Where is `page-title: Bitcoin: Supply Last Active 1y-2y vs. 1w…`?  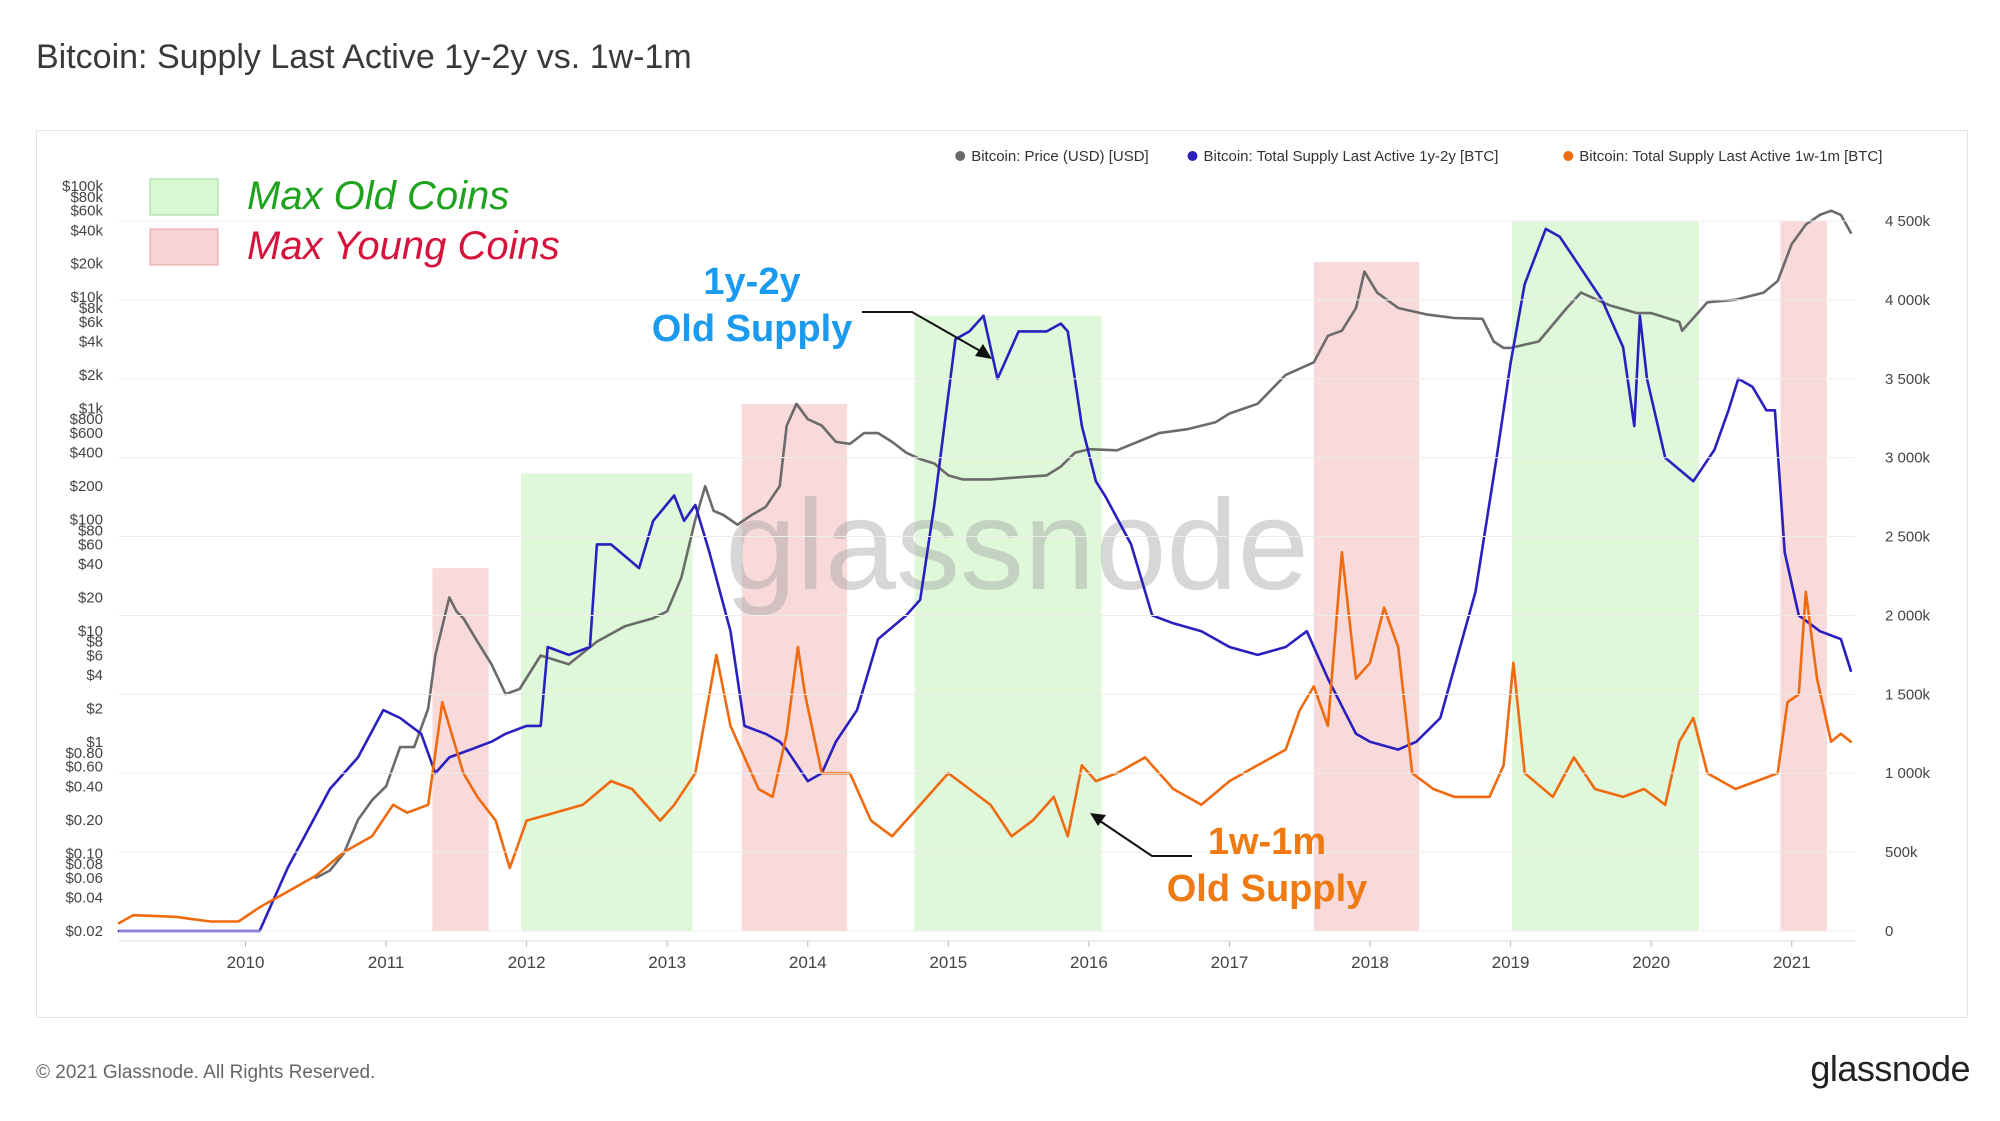
page-title: Bitcoin: Supply Last Active 1y-2y vs. 1w… is located at coordinates (364, 57).